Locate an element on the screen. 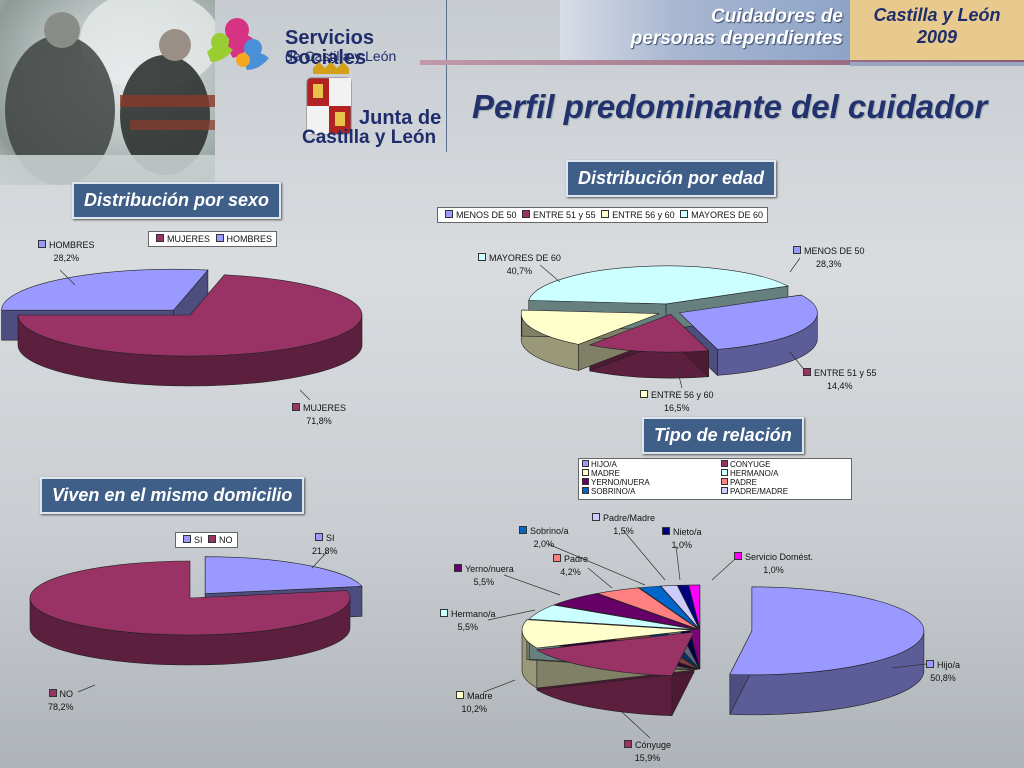 Image resolution: width=1024 pixels, height=768 pixels. pie-slice-hermano-a is located at coordinates (612, 617).